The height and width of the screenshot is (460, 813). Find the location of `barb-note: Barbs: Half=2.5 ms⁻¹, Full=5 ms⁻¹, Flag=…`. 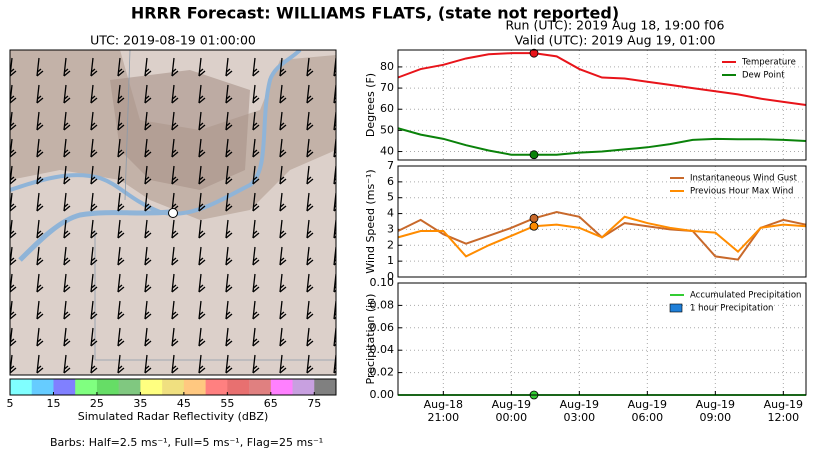

barb-note: Barbs: Half=2.5 ms⁻¹, Full=5 ms⁻¹, Flag=… is located at coordinates (186, 442).